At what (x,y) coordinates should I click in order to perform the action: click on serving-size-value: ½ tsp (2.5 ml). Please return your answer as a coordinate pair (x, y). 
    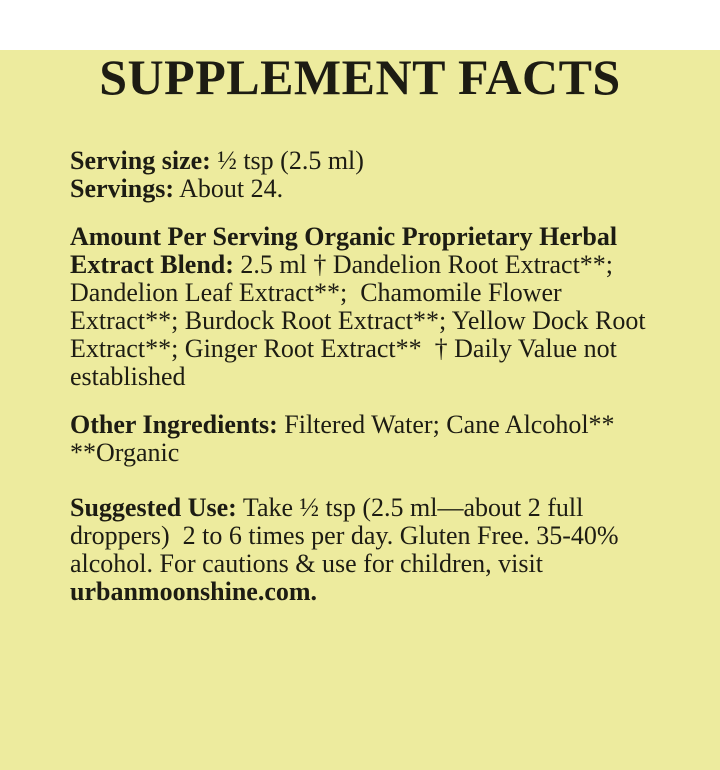
    Looking at the image, I should click on (287, 160).